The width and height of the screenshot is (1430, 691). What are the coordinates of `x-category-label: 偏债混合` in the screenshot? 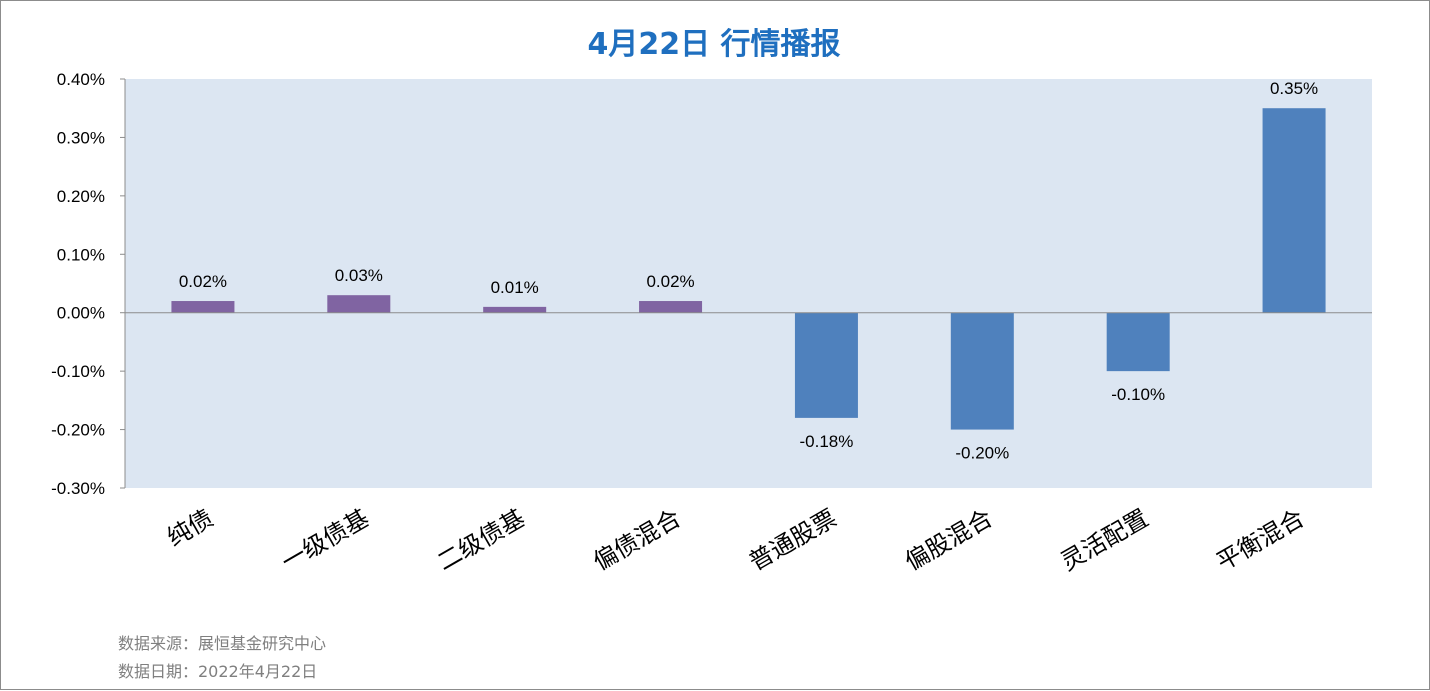 It's located at (636, 540).